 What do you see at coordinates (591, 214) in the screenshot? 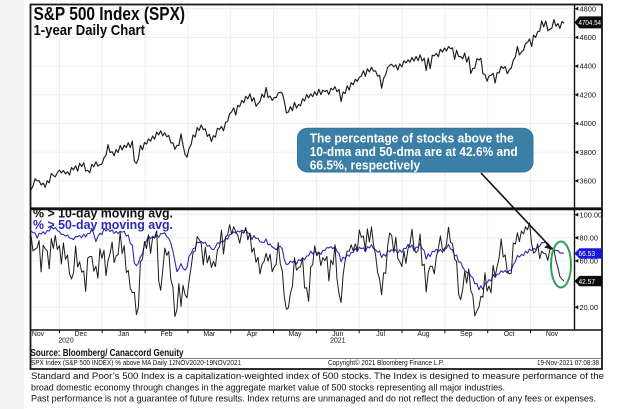
I see `svg-text: 100.00` at bounding box center [591, 214].